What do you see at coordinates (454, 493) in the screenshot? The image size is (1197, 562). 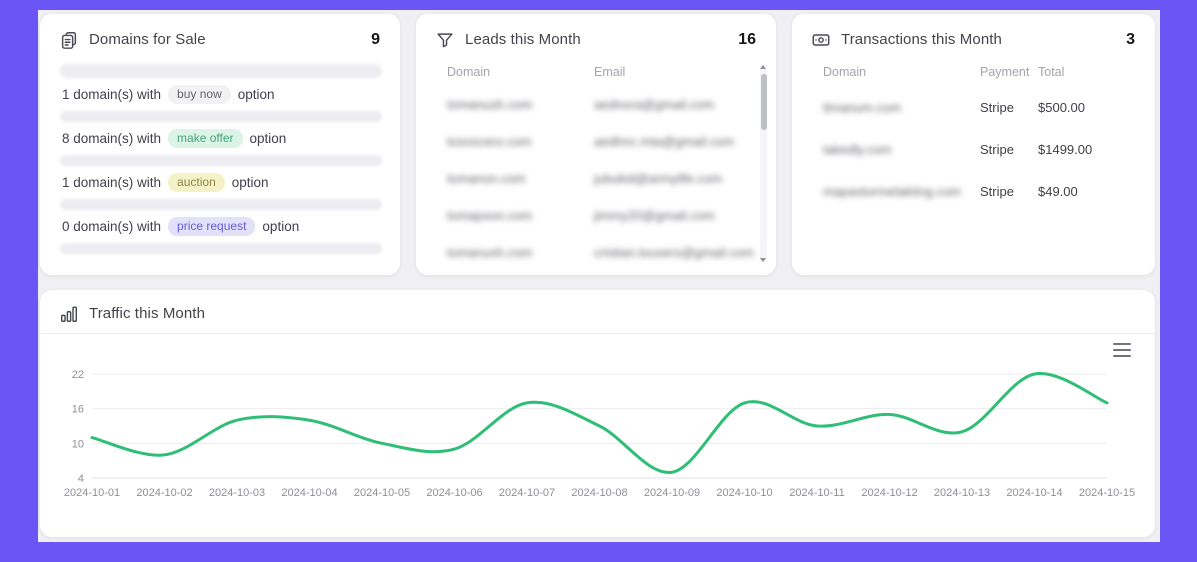 I see `x-axis-tick-label: 2024-10-06` at bounding box center [454, 493].